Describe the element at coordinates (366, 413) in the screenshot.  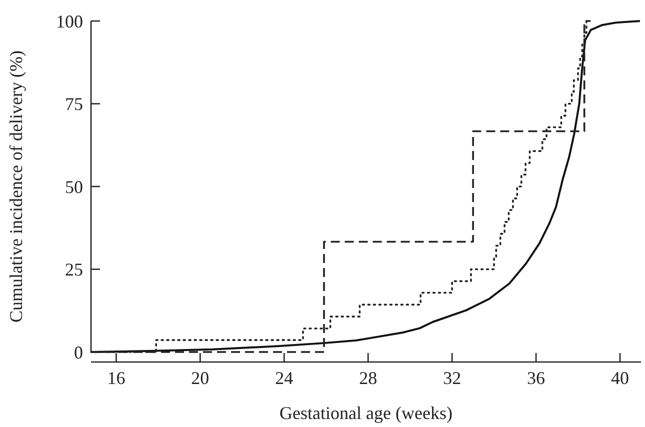
I see `x-axis-title: Gestational age (weeks)` at that location.